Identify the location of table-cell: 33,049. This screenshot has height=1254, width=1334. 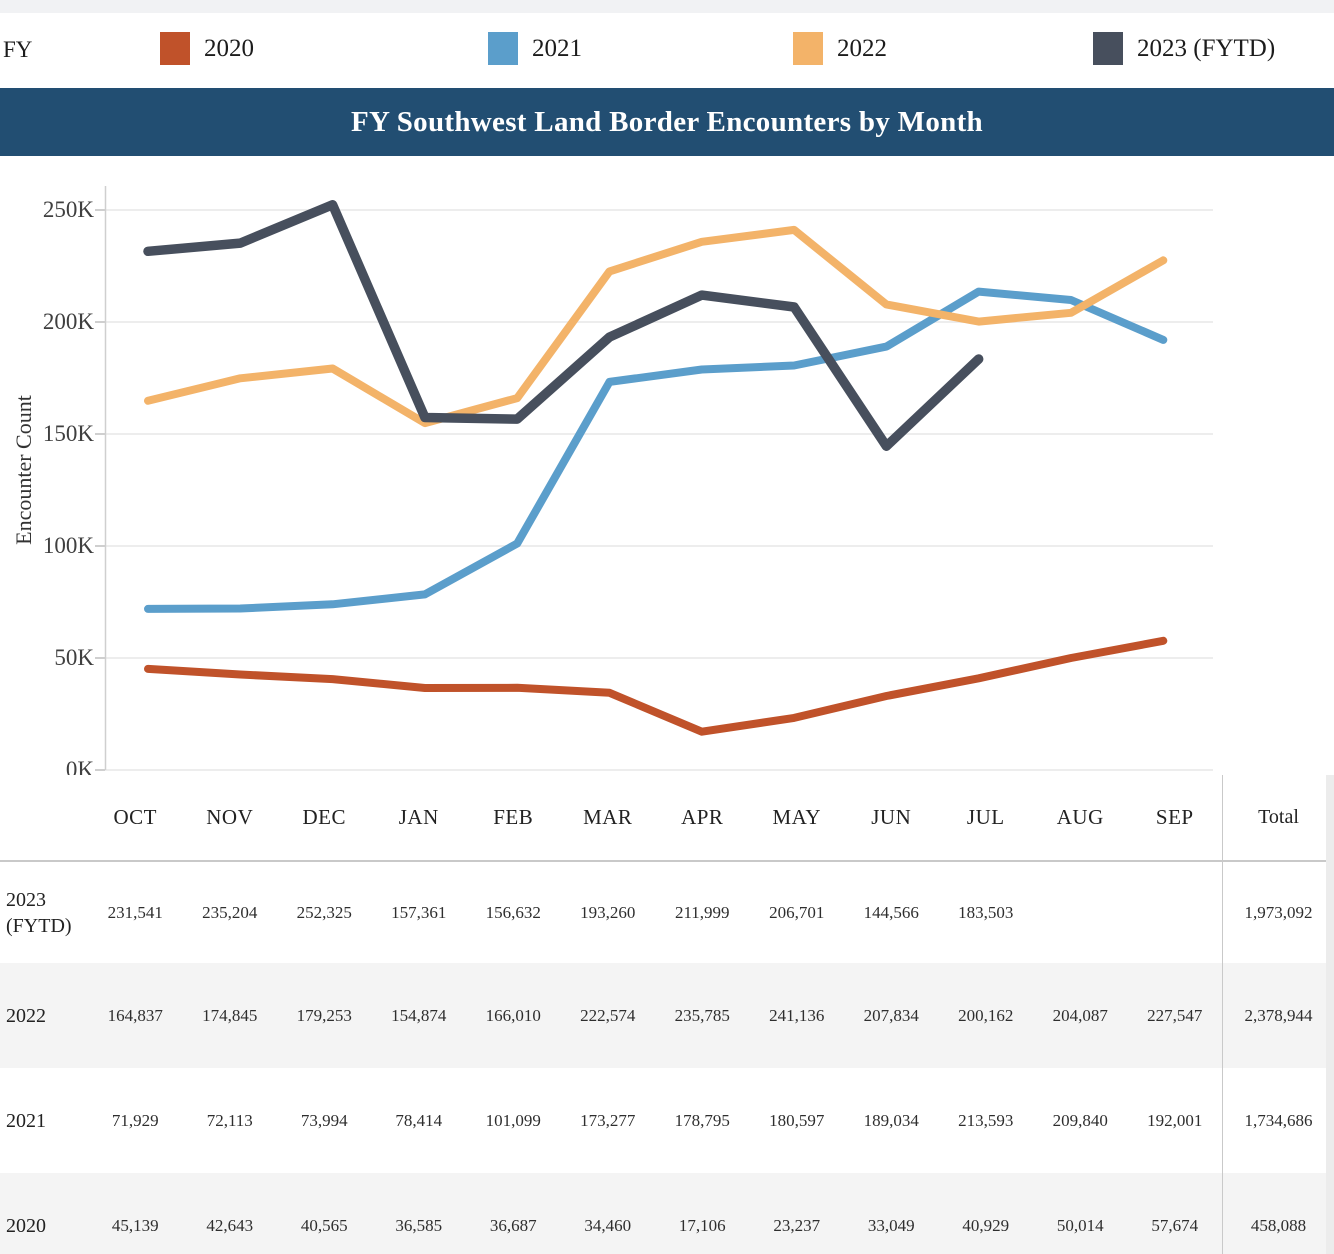
(891, 1213).